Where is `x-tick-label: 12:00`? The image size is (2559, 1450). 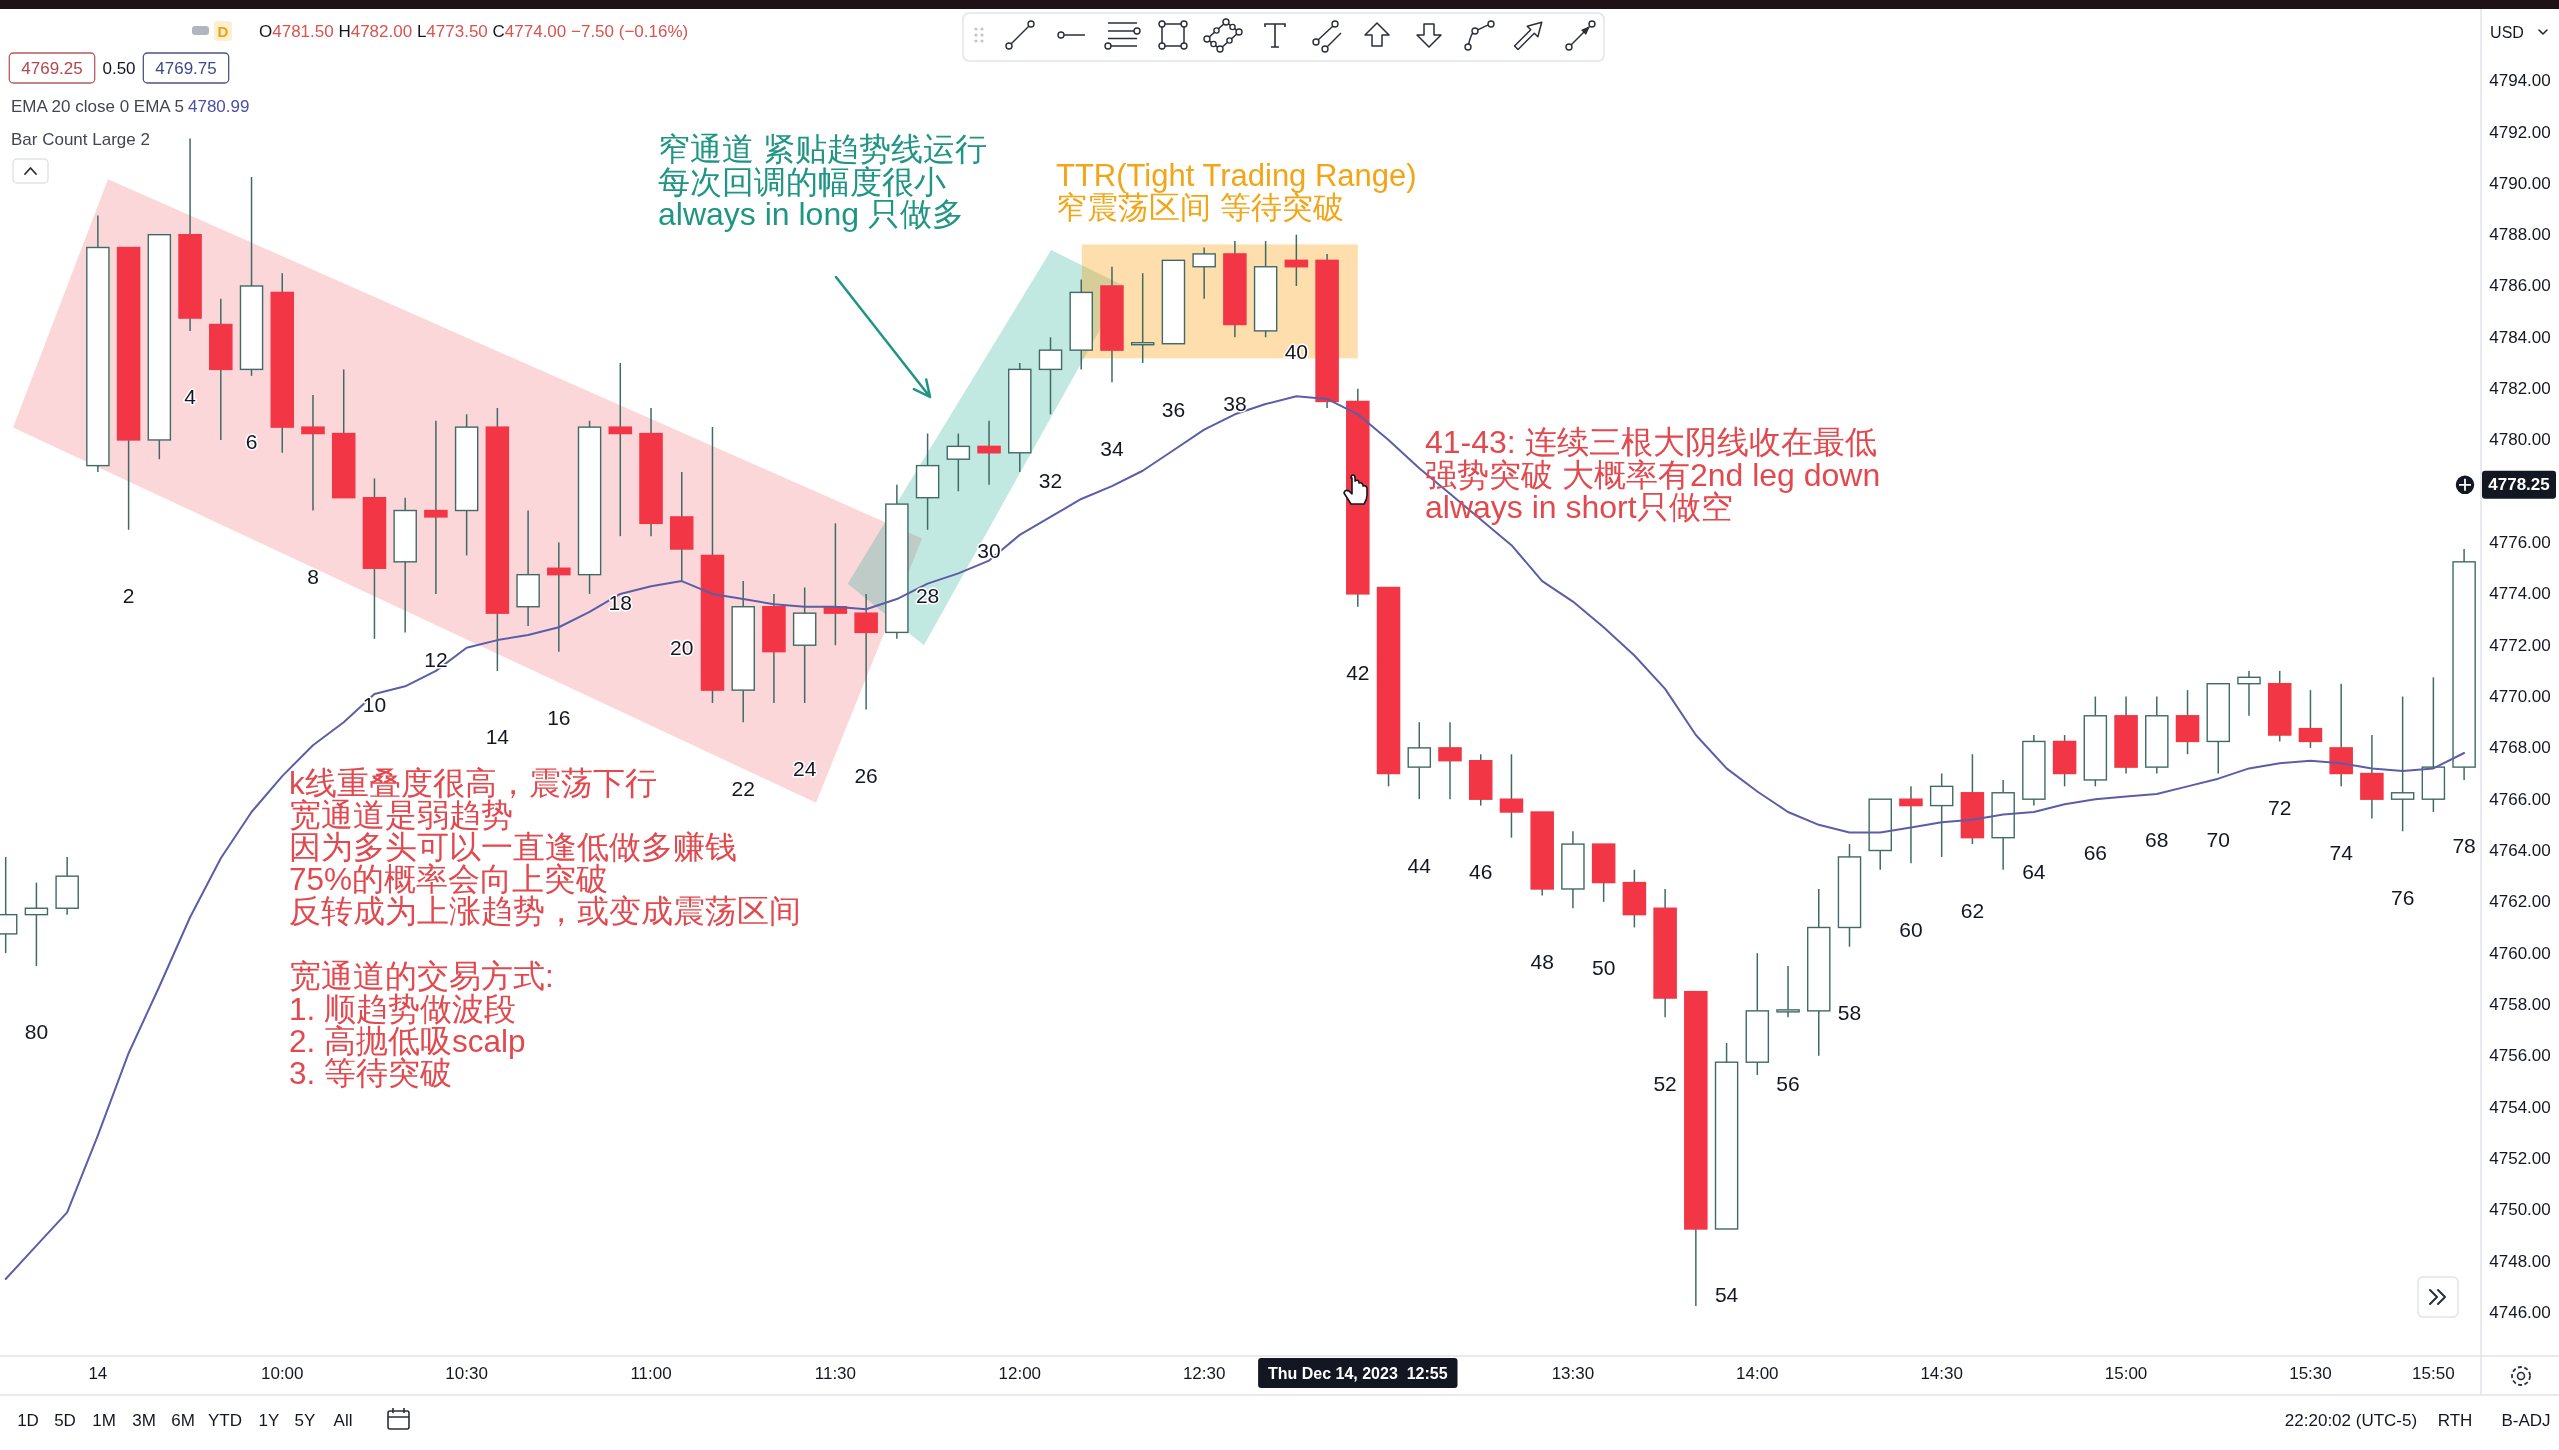 x-tick-label: 12:00 is located at coordinates (1020, 1373).